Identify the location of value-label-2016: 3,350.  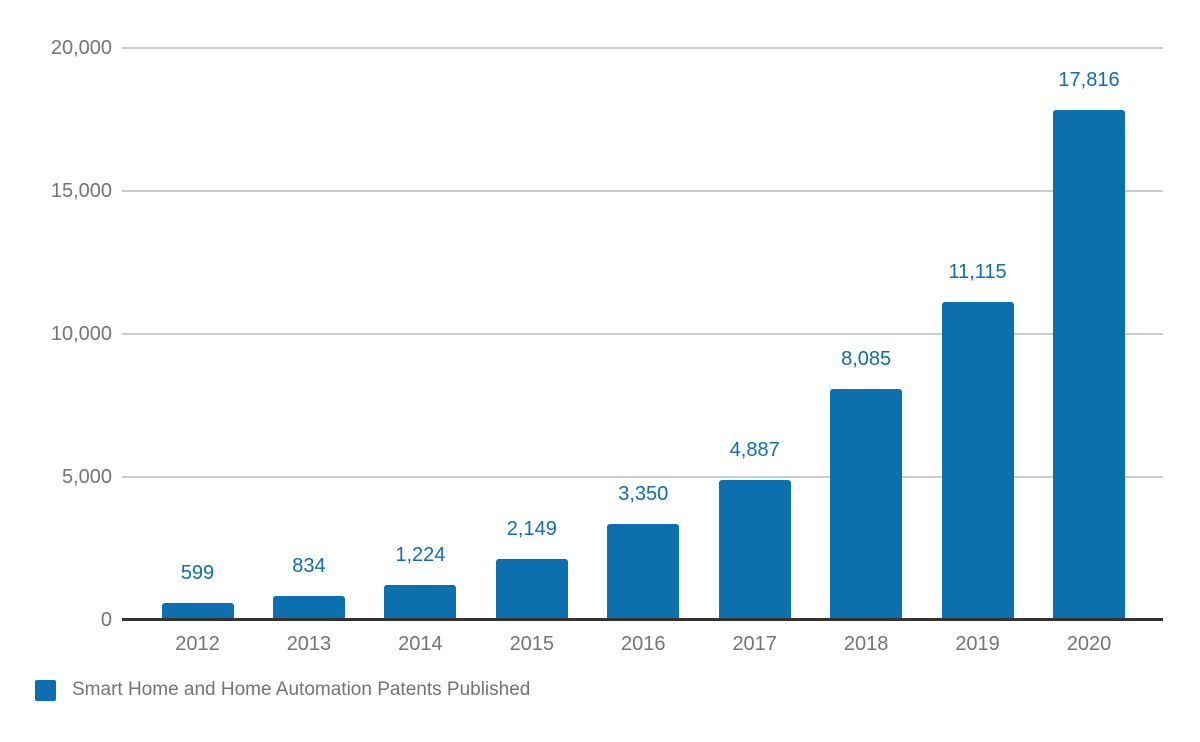
(643, 494).